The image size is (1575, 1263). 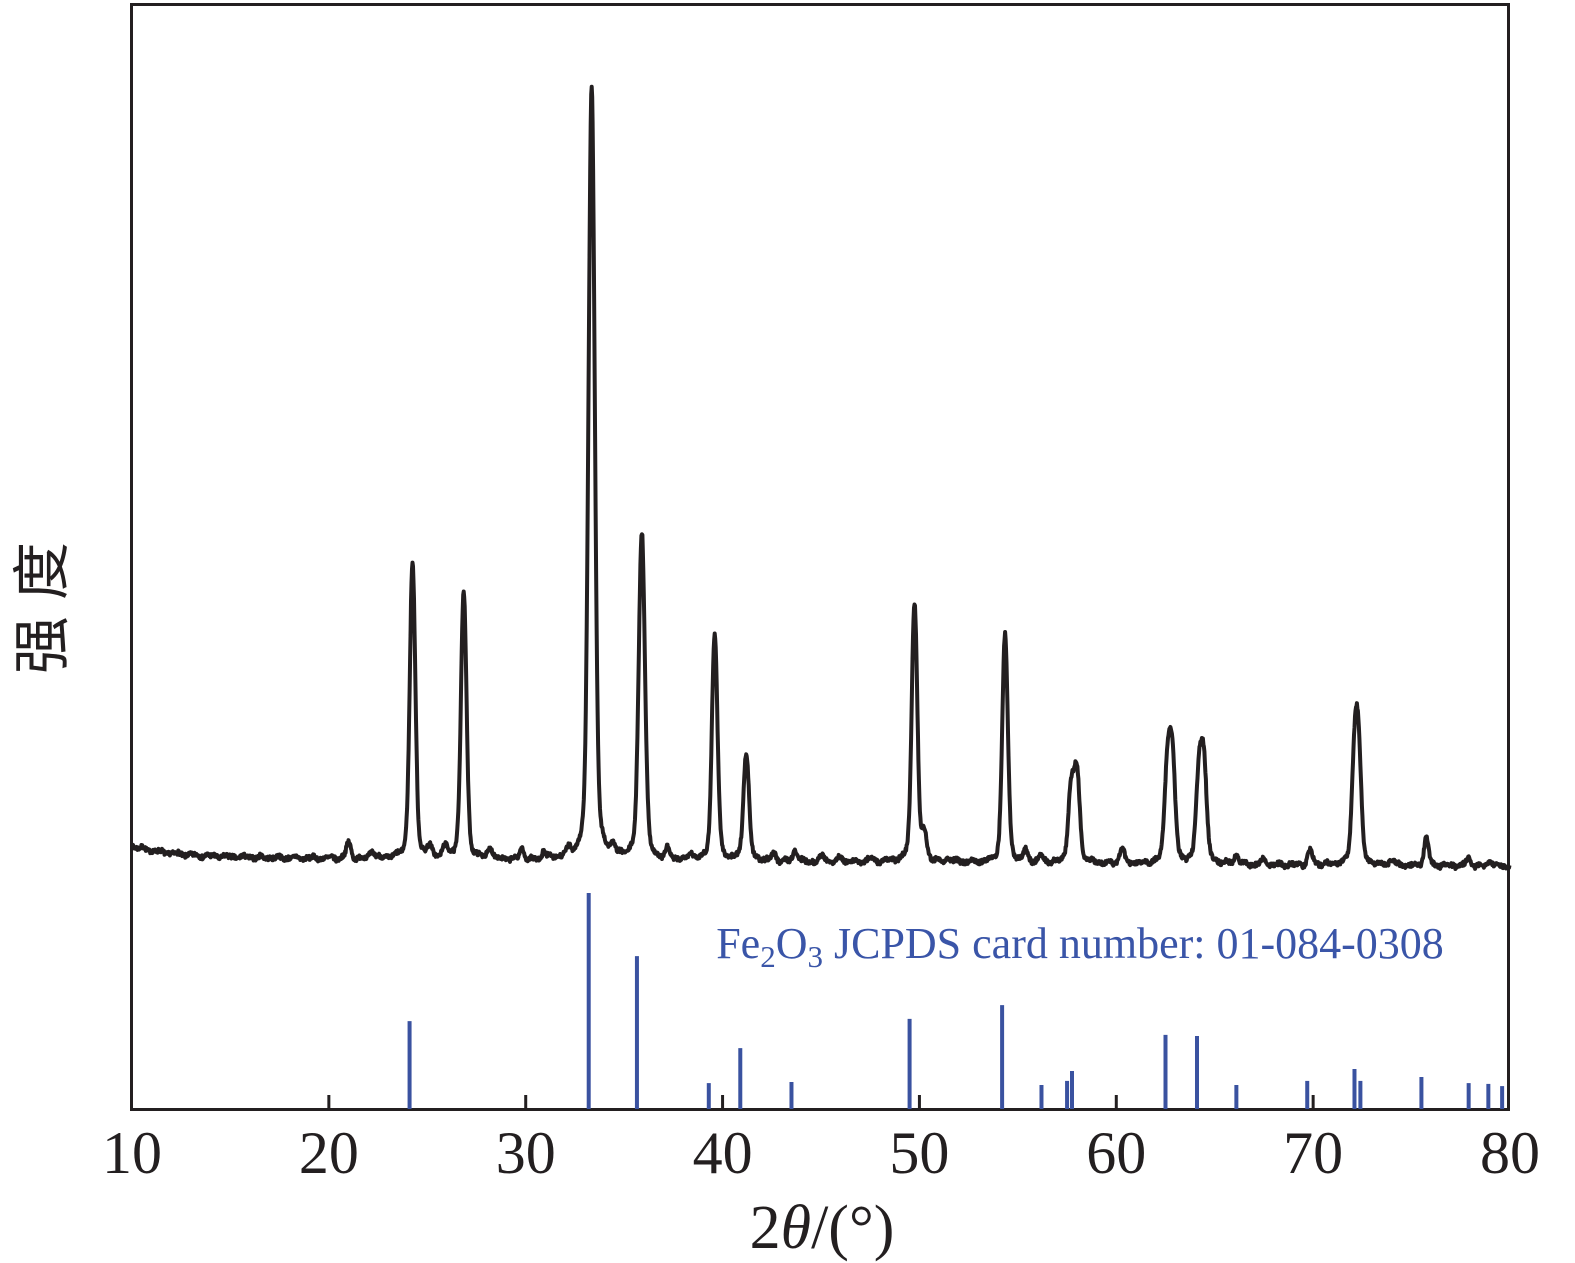 I want to click on x-tick-label: 60, so click(x=1116, y=1153).